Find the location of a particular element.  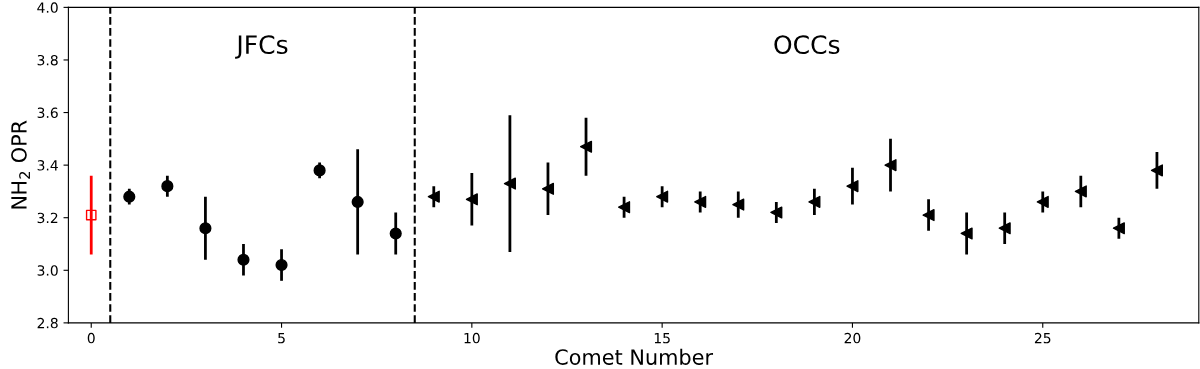

y-tick-label: 3.4 is located at coordinates (47, 165).